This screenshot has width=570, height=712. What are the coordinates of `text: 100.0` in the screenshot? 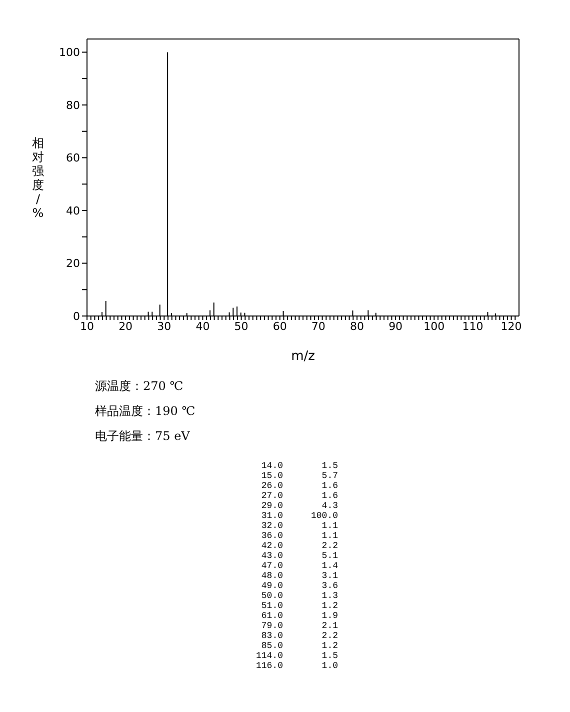 It's located at (324, 516).